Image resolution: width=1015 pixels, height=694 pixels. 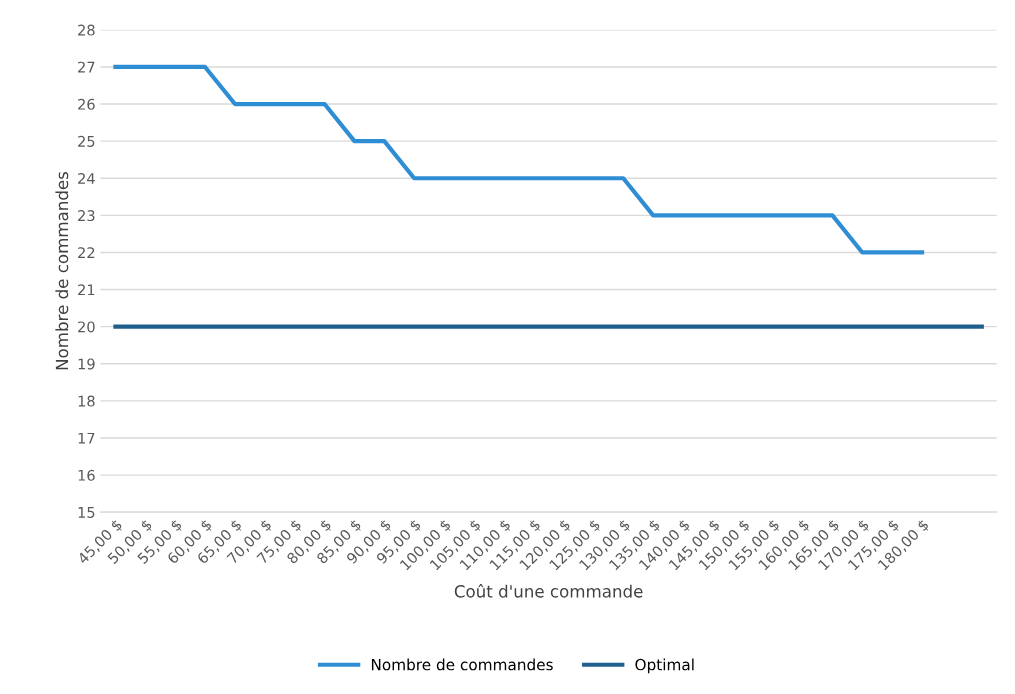 What do you see at coordinates (86, 327) in the screenshot?
I see `y-tick-label: 20` at bounding box center [86, 327].